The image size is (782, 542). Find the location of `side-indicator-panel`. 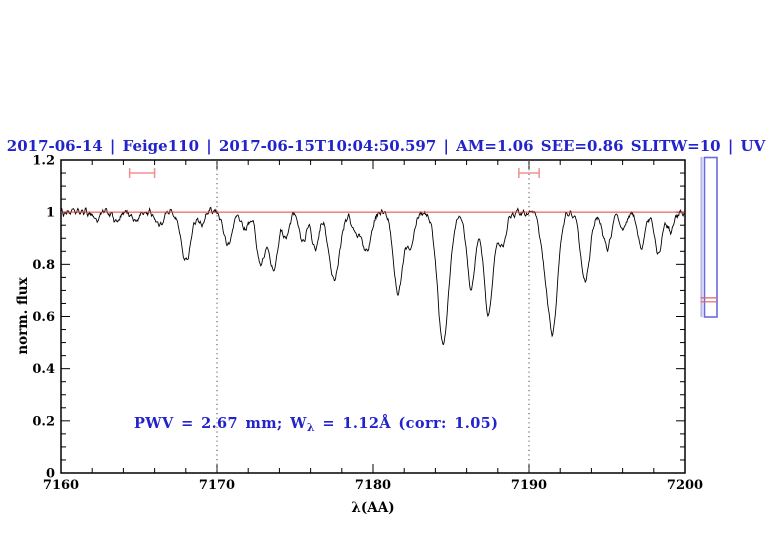

side-indicator-panel is located at coordinates (709, 237).